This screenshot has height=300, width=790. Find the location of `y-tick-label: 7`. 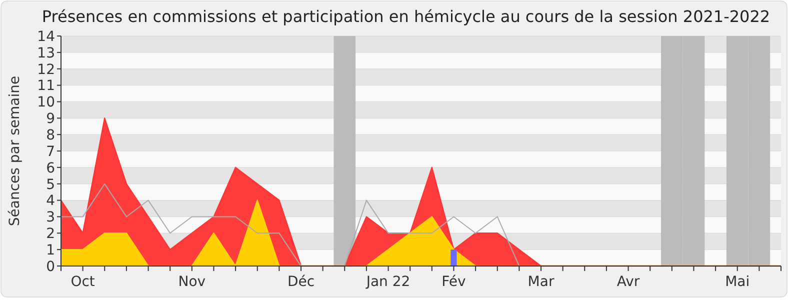

y-tick-label: 7 is located at coordinates (50, 152).